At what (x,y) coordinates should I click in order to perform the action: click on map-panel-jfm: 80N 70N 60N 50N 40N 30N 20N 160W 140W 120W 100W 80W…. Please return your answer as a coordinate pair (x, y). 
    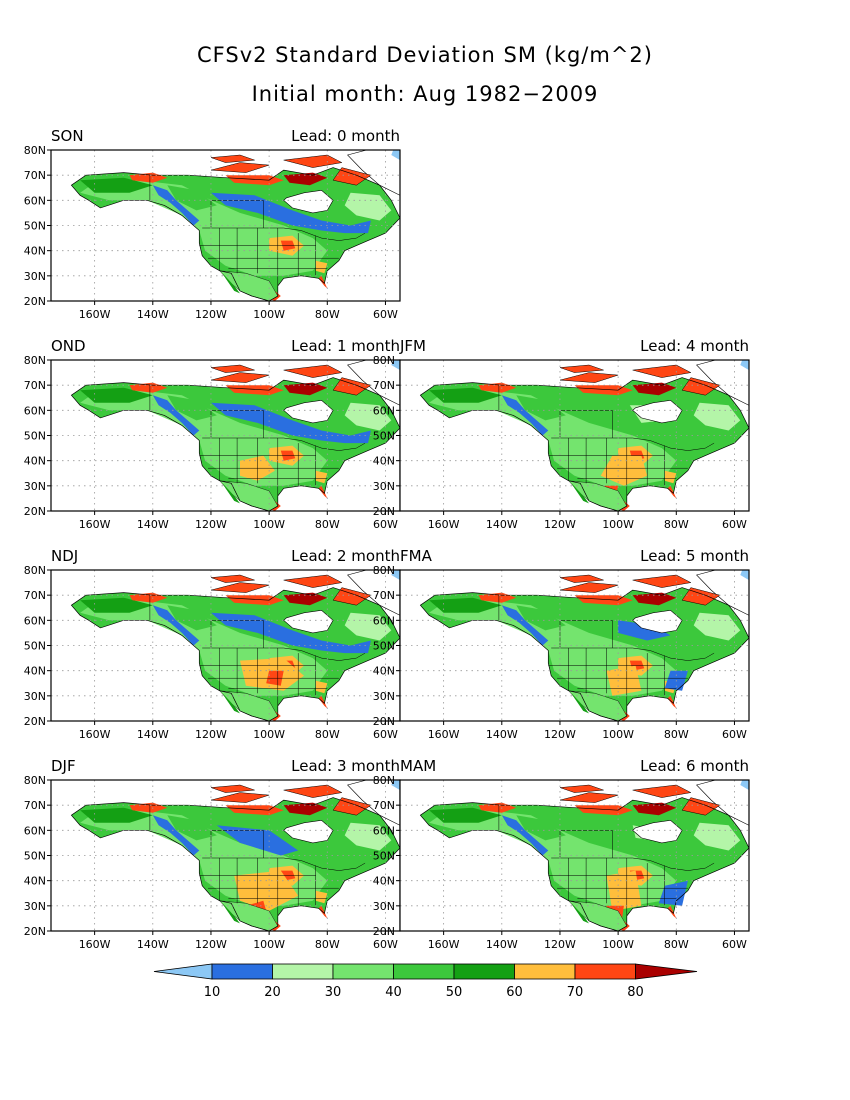
    Looking at the image, I should click on (561, 434).